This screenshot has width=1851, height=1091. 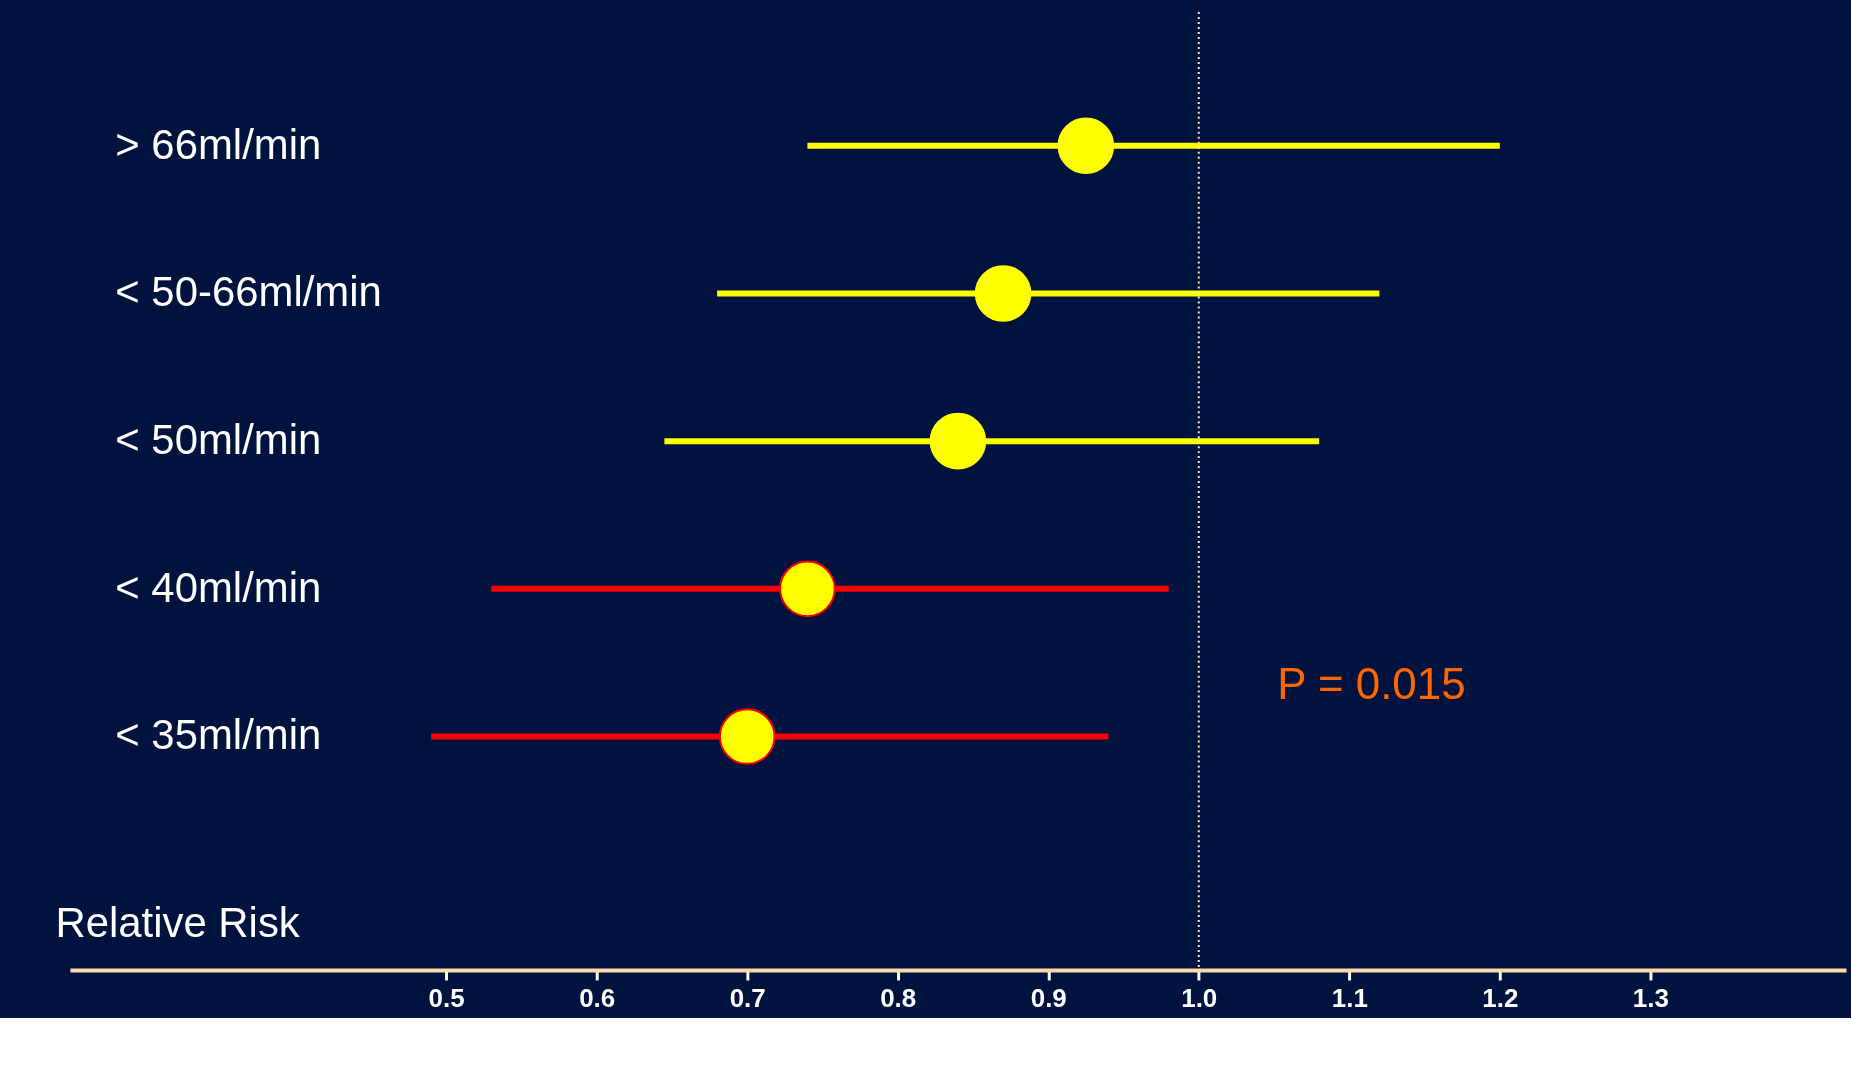 What do you see at coordinates (248, 292) in the screenshot?
I see `y-tick-label: < 50-66ml/min` at bounding box center [248, 292].